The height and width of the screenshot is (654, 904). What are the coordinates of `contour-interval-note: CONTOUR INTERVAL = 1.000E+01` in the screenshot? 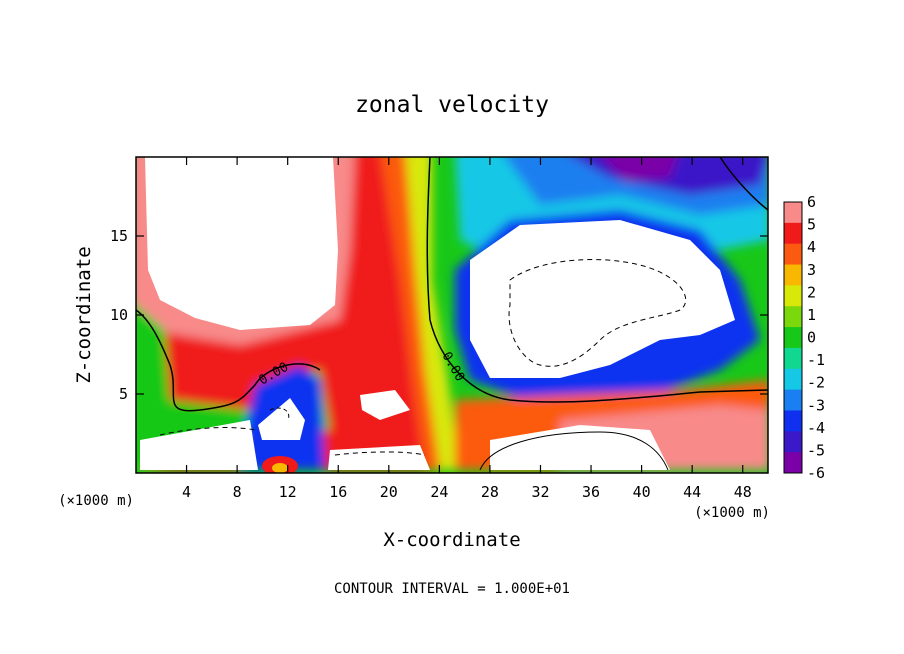 It's located at (452, 589).